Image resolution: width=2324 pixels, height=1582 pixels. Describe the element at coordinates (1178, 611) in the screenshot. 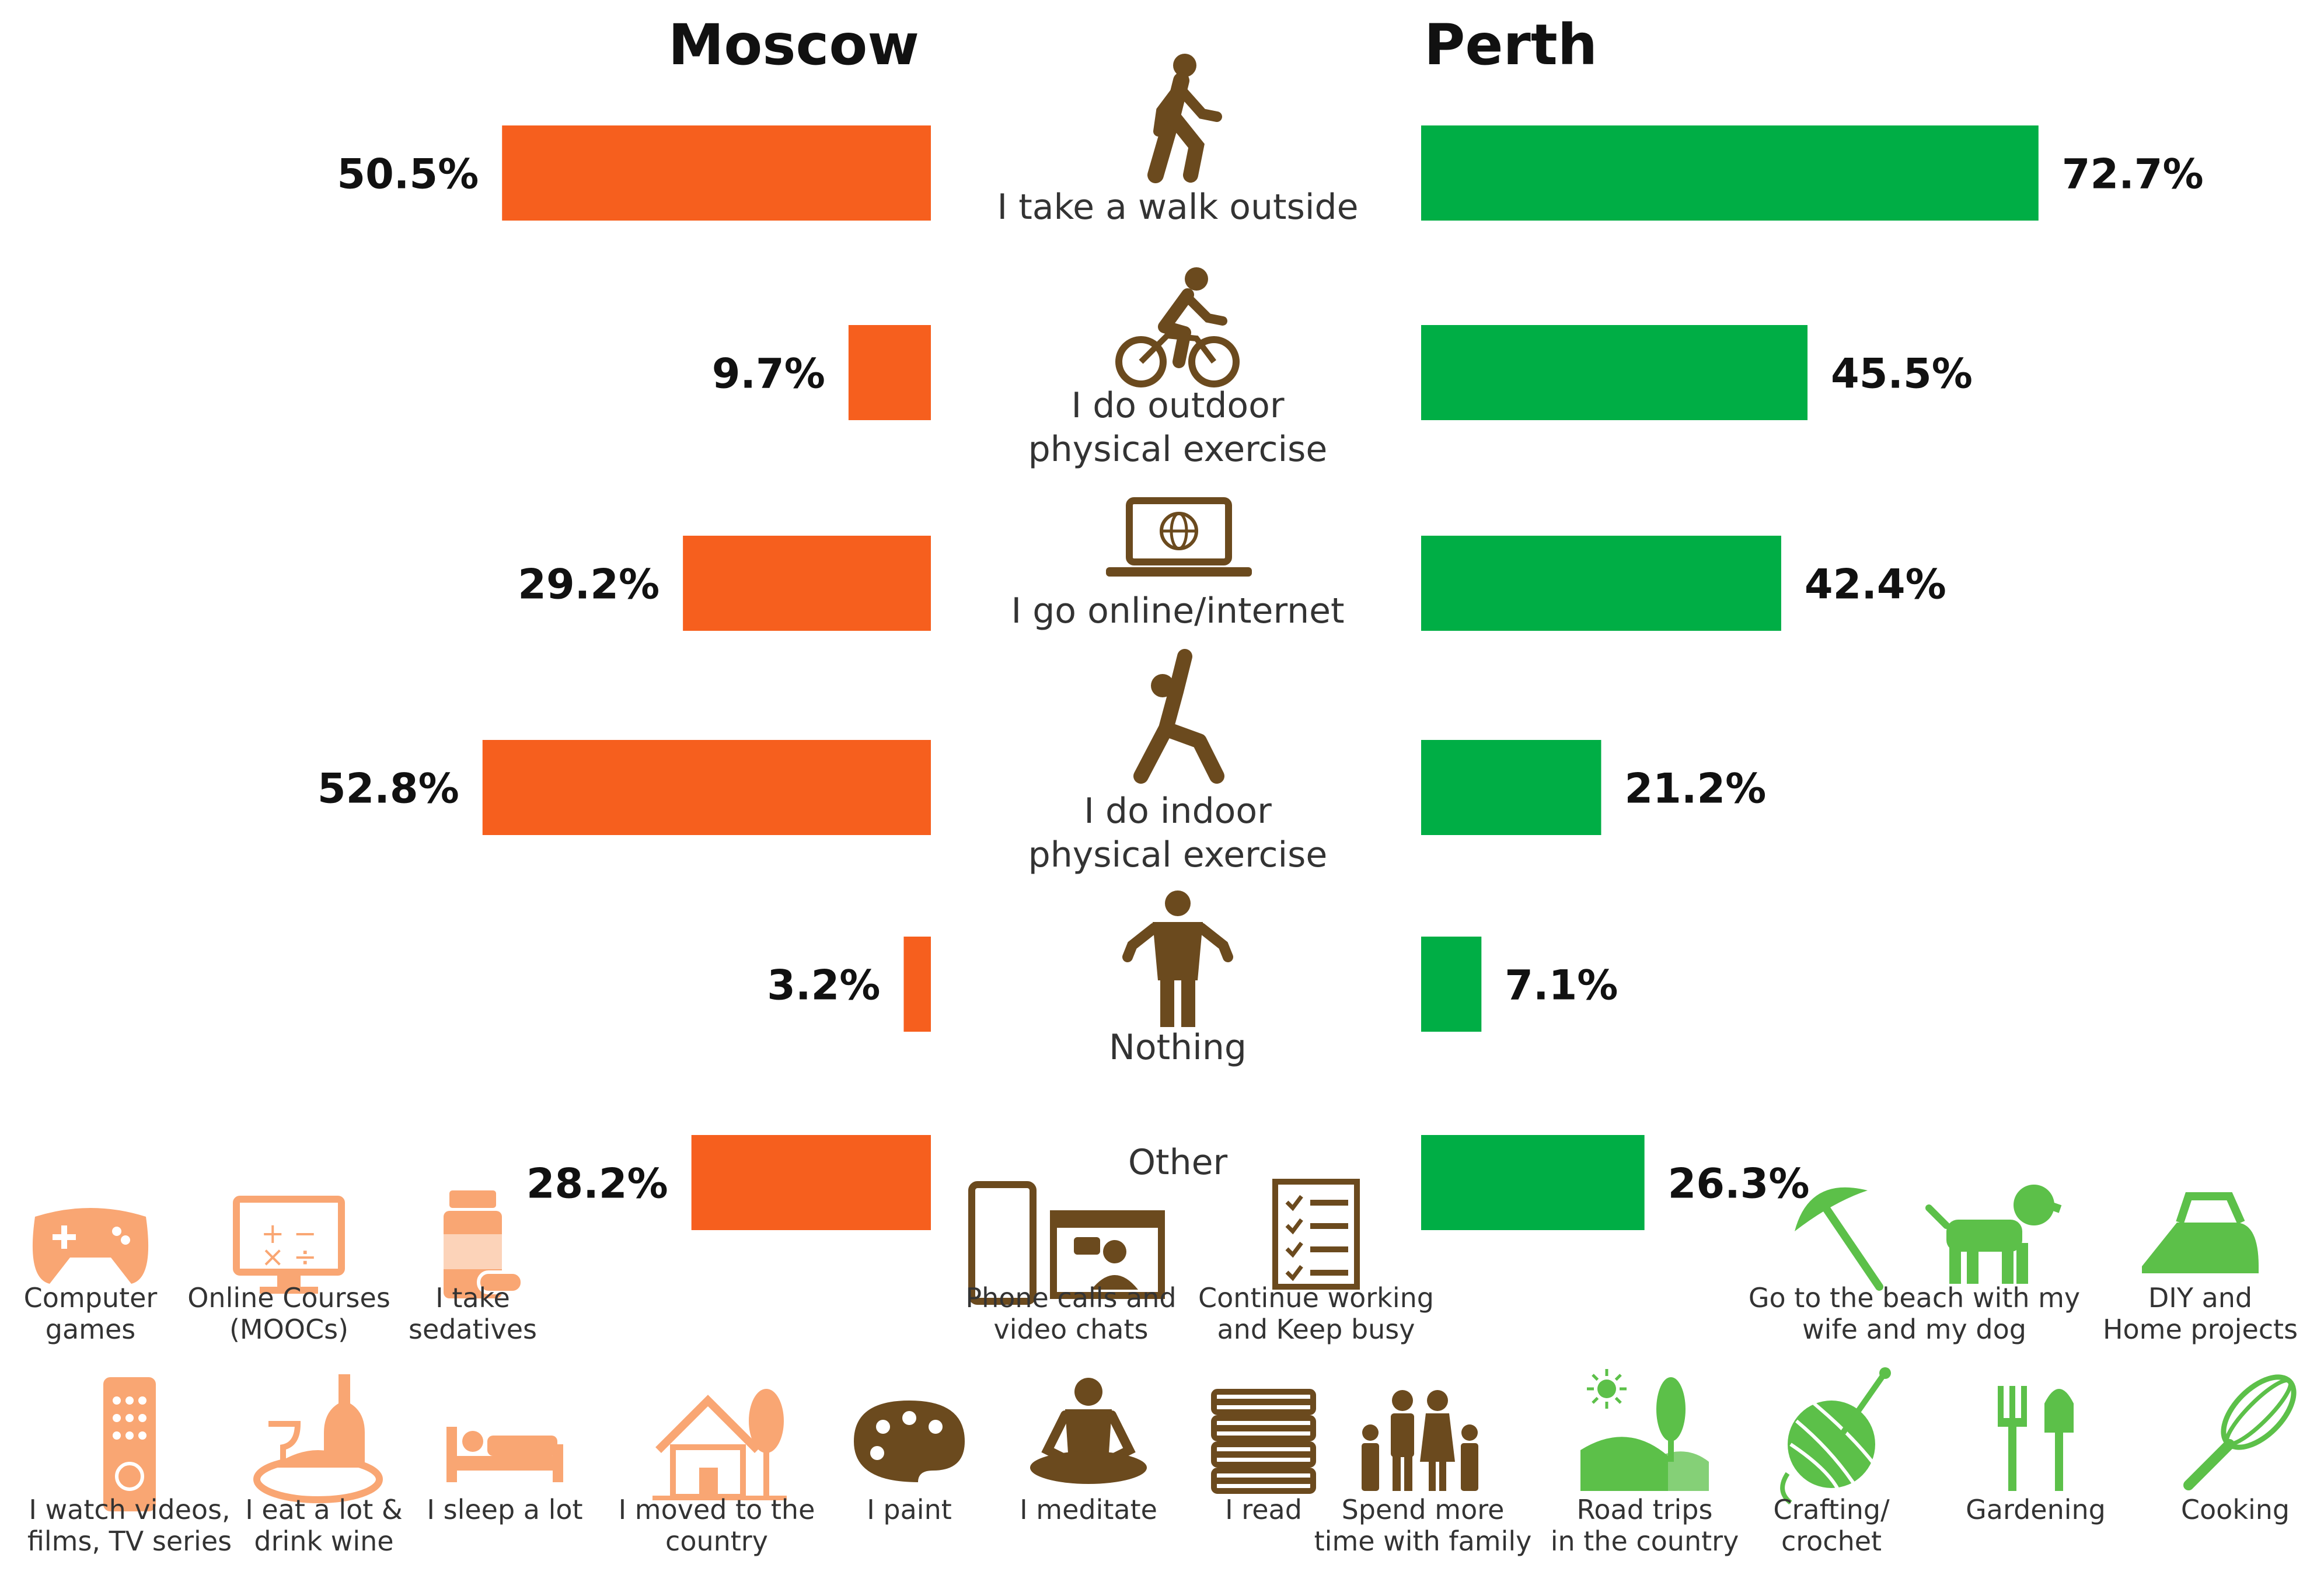

I see `category-label: I go online/internet` at that location.